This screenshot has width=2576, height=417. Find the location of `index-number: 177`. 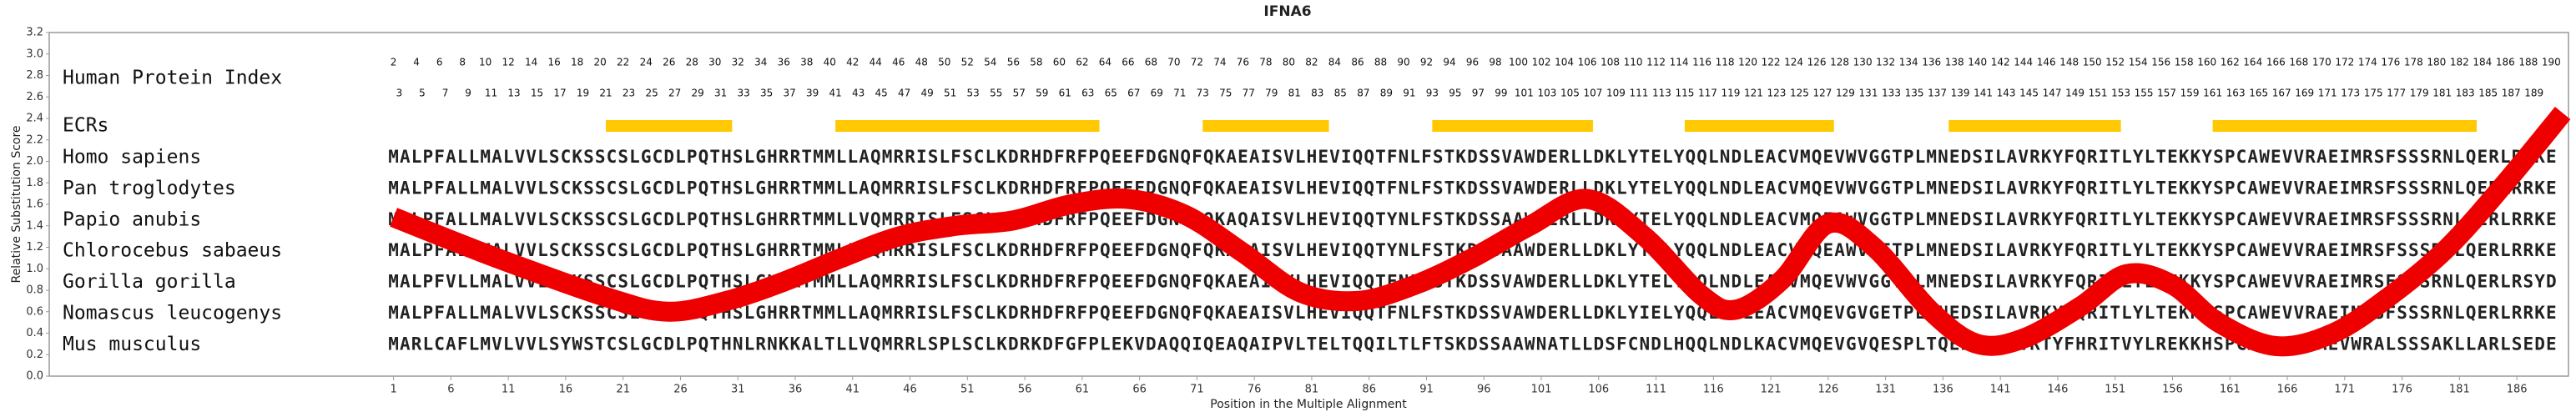

index-number: 177 is located at coordinates (2396, 94).